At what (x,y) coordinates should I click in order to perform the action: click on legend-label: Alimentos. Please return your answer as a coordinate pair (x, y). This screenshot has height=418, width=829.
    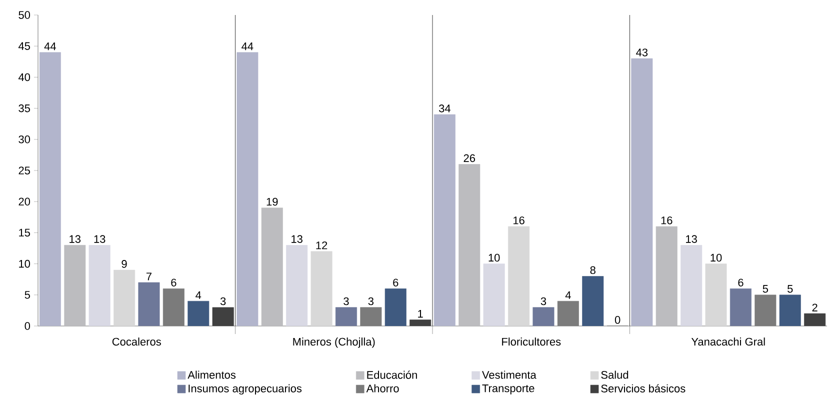
    Looking at the image, I should click on (212, 374).